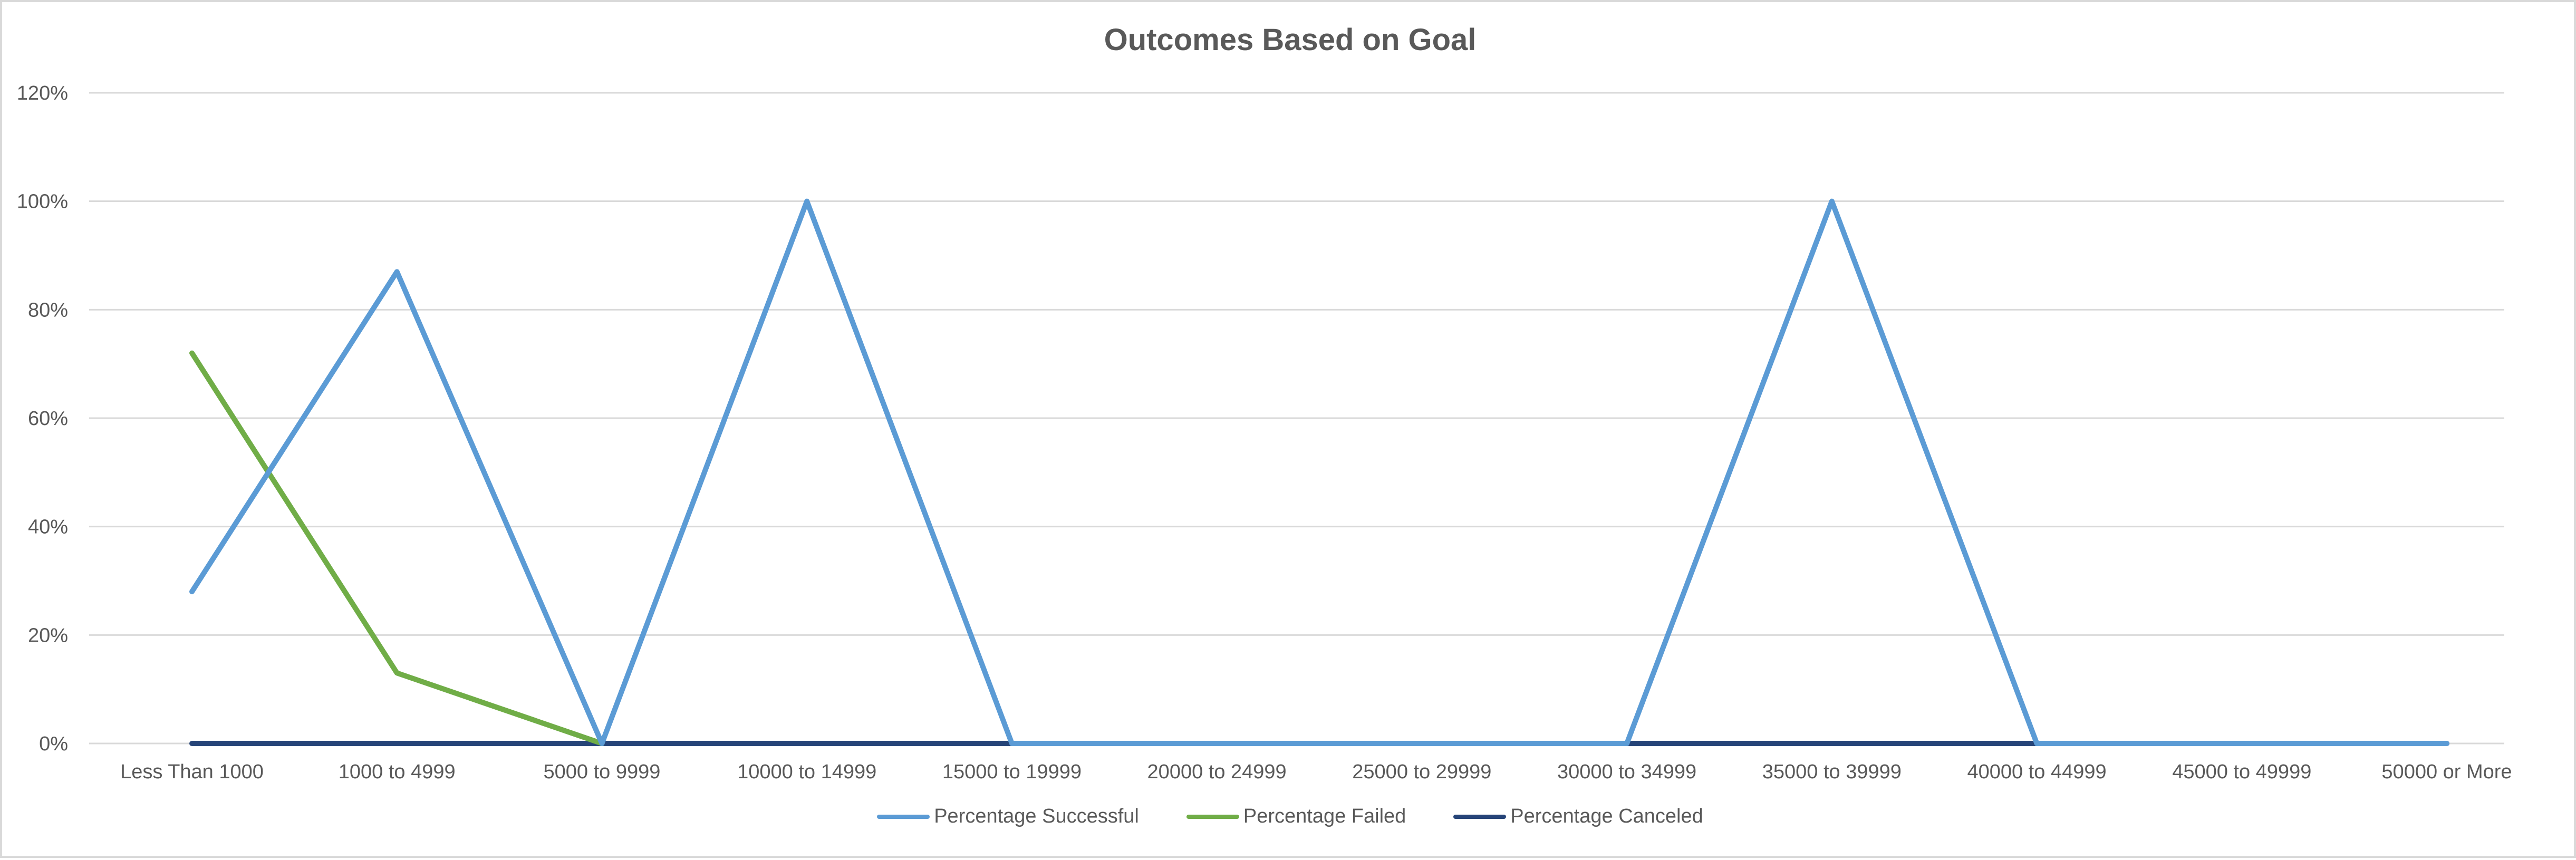 This screenshot has height=860, width=2576. Describe the element at coordinates (2446, 772) in the screenshot. I see `x-tick-label: 50000 or More` at that location.